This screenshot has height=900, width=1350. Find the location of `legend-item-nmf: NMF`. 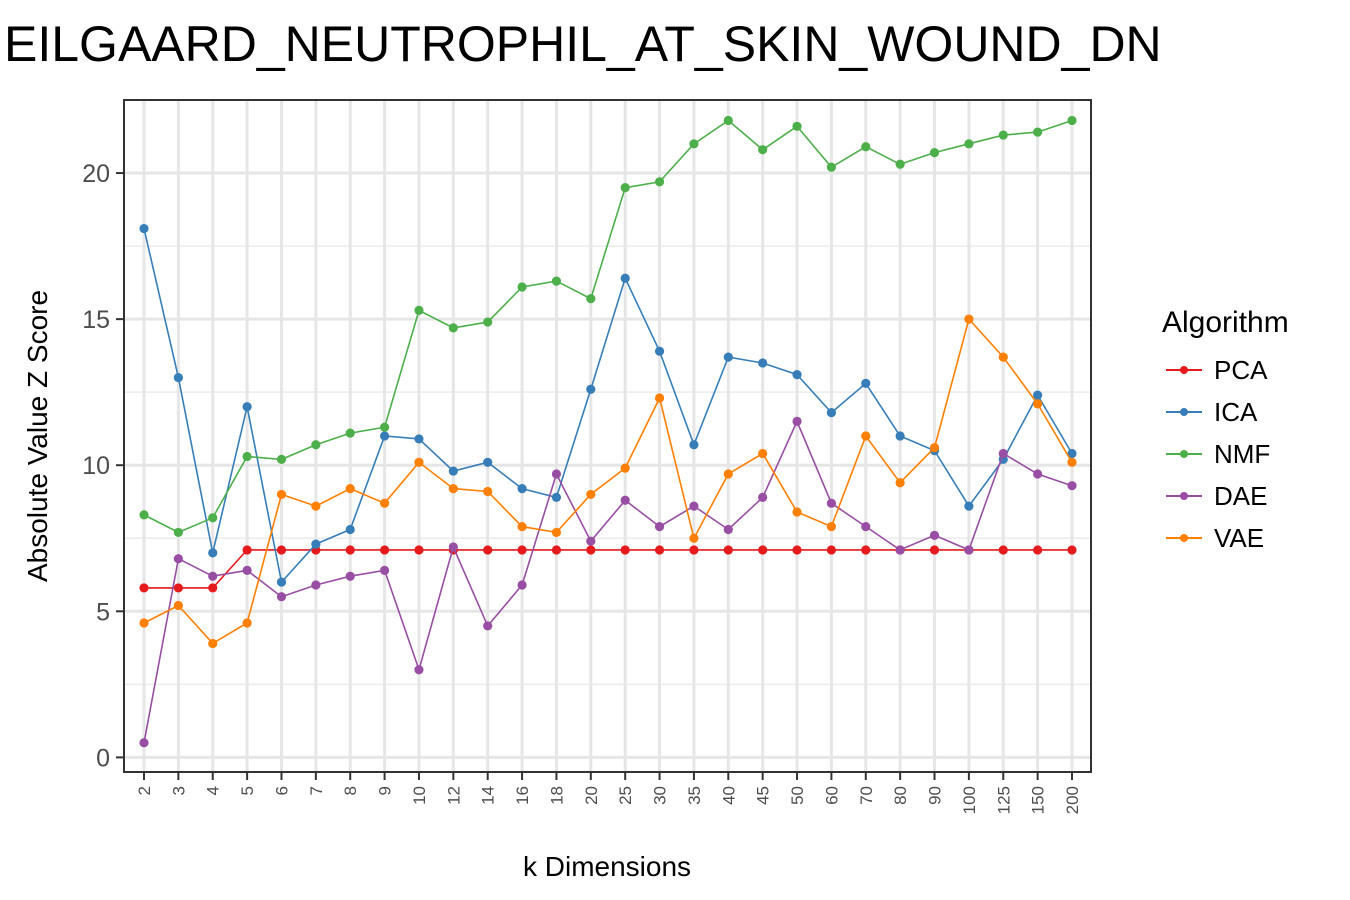

legend-item-nmf: NMF is located at coordinates (1225, 454).